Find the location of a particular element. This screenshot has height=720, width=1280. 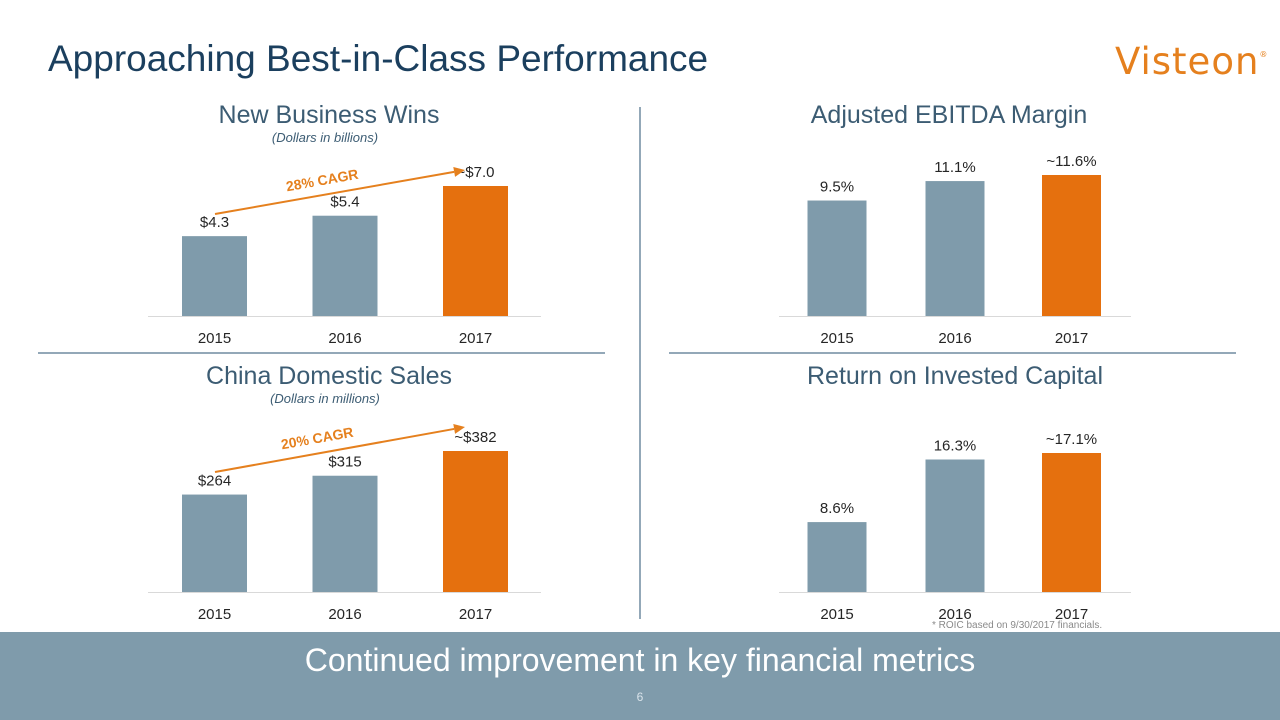

adjusted-ebitda-margin-tick-label-2017: 2017 is located at coordinates (1071, 338).